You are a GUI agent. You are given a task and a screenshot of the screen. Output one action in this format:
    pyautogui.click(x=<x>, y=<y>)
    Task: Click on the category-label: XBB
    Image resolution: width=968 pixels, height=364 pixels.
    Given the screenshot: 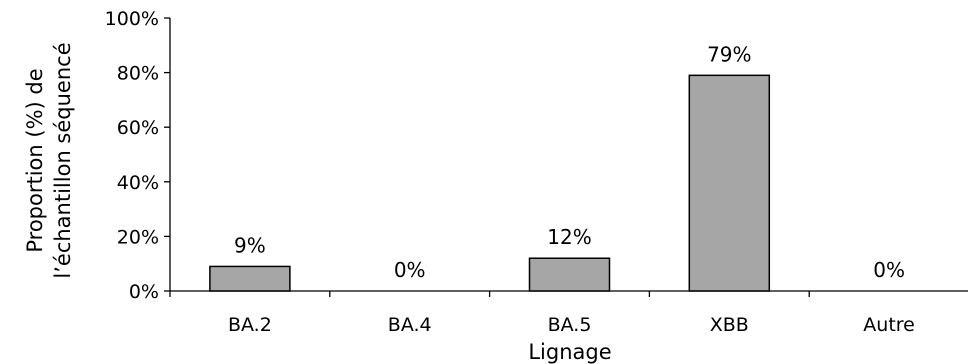 What is the action you would take?
    pyautogui.click(x=729, y=325)
    